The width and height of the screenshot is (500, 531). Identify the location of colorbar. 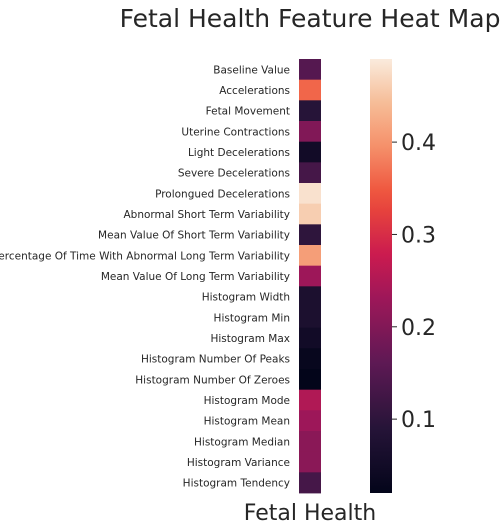
(381, 276).